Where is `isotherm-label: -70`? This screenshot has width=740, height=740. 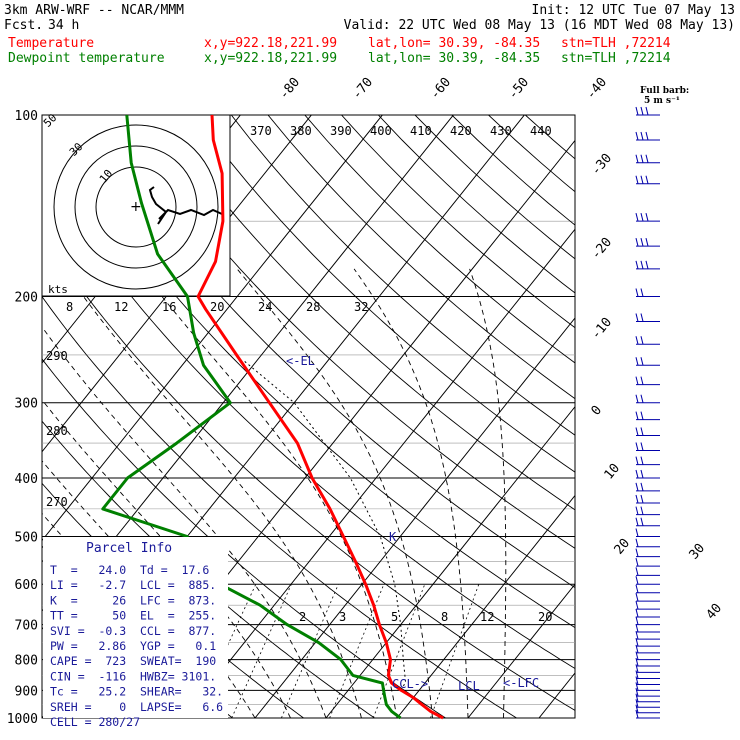
isotherm-label: -70 is located at coordinates (363, 89).